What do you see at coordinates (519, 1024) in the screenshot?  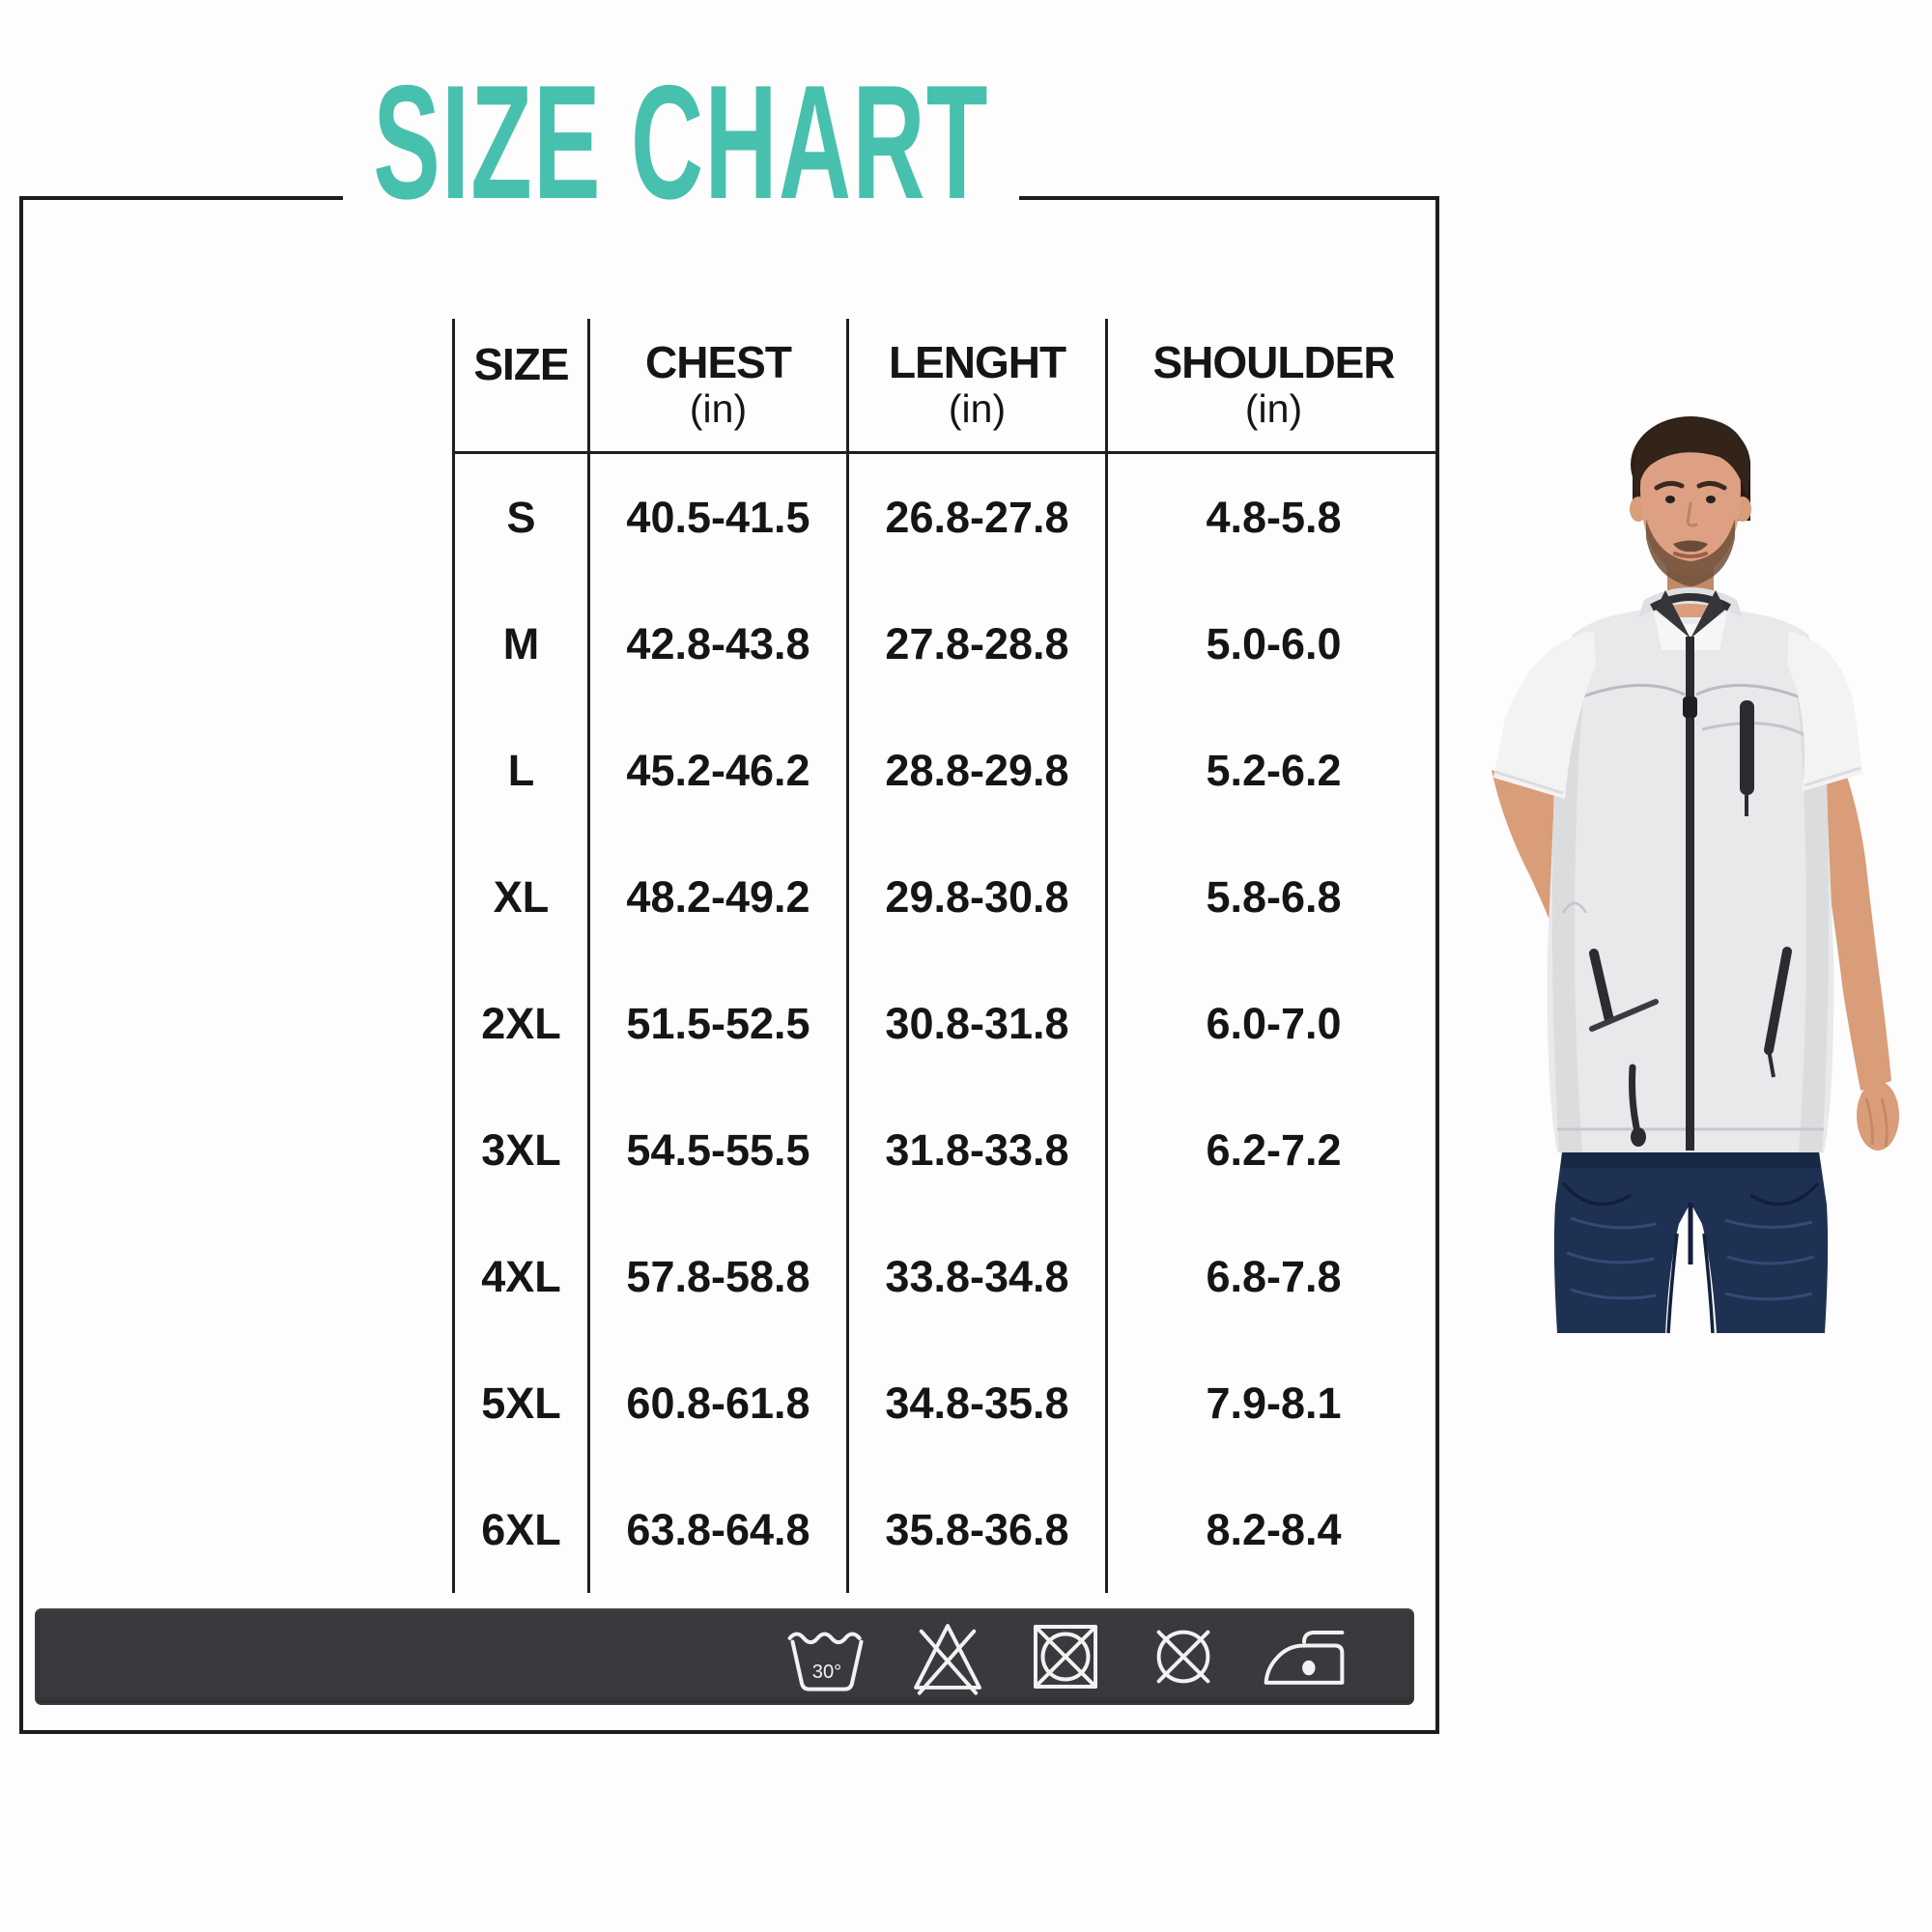 I see `size-cell: 2XL` at bounding box center [519, 1024].